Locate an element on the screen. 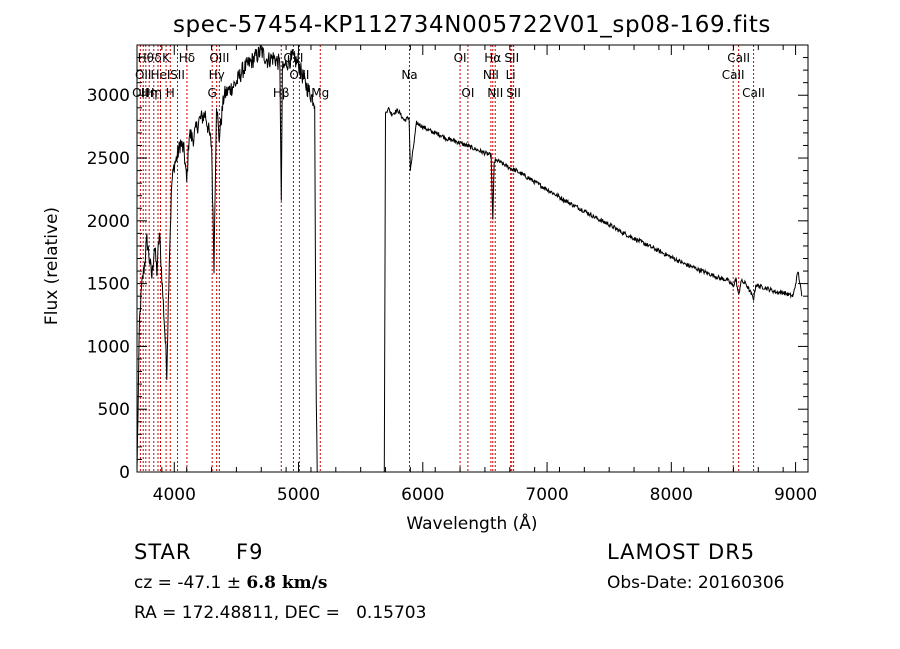  spectral-line-label: Hβ is located at coordinates (281, 93).